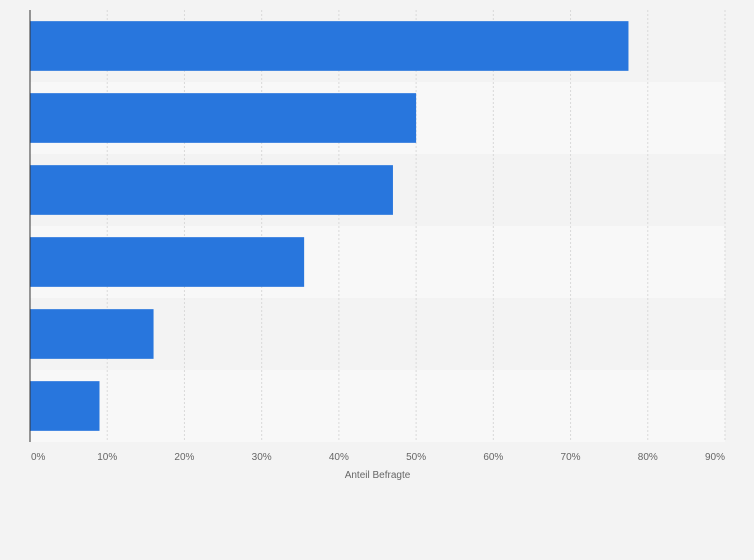  Describe the element at coordinates (378, 457) in the screenshot. I see `x-tick-labels: 0% 10% 20% 30% 40% 50% 60% 70% 80% 90%` at that location.